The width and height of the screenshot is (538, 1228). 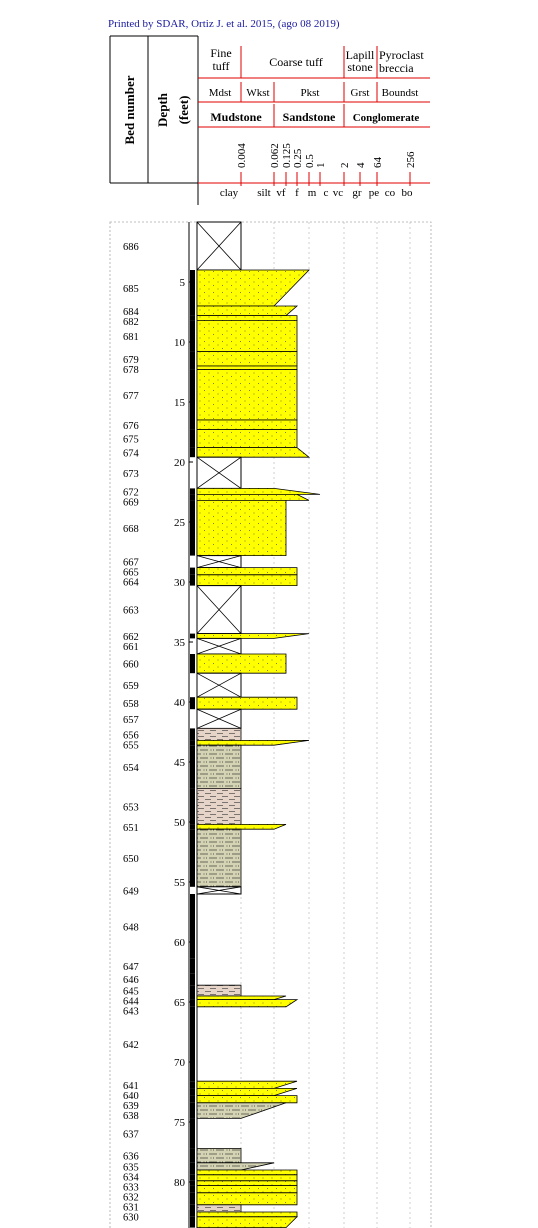 I want to click on bed-number-label: 672, so click(x=131, y=492).